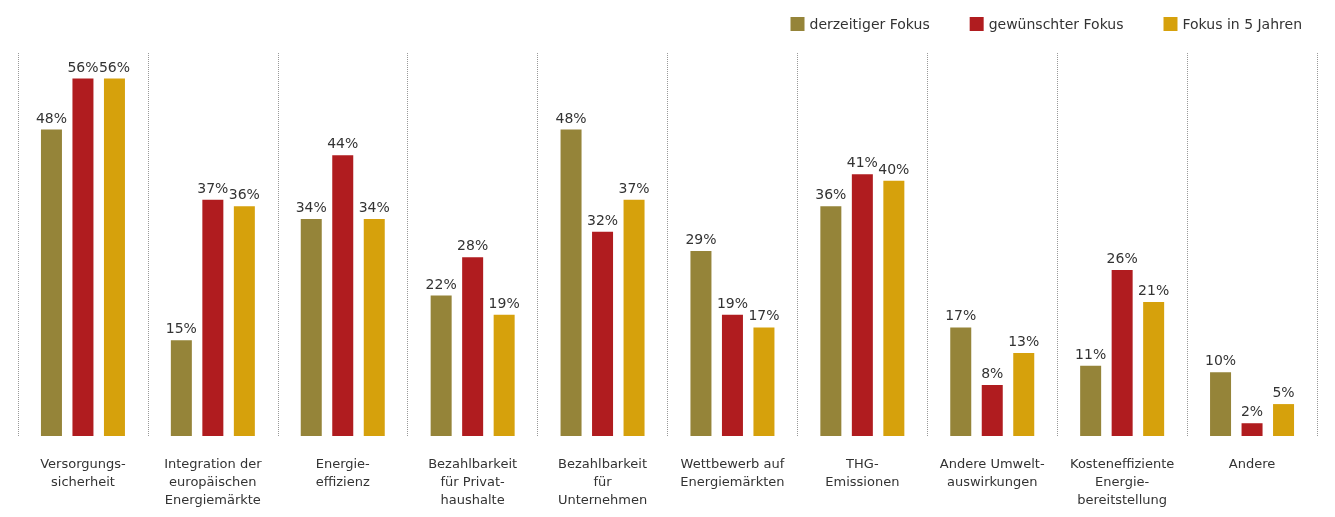 Image resolution: width=1335 pixels, height=517 pixels. Describe the element at coordinates (343, 143) in the screenshot. I see `data-label: 44%` at that location.